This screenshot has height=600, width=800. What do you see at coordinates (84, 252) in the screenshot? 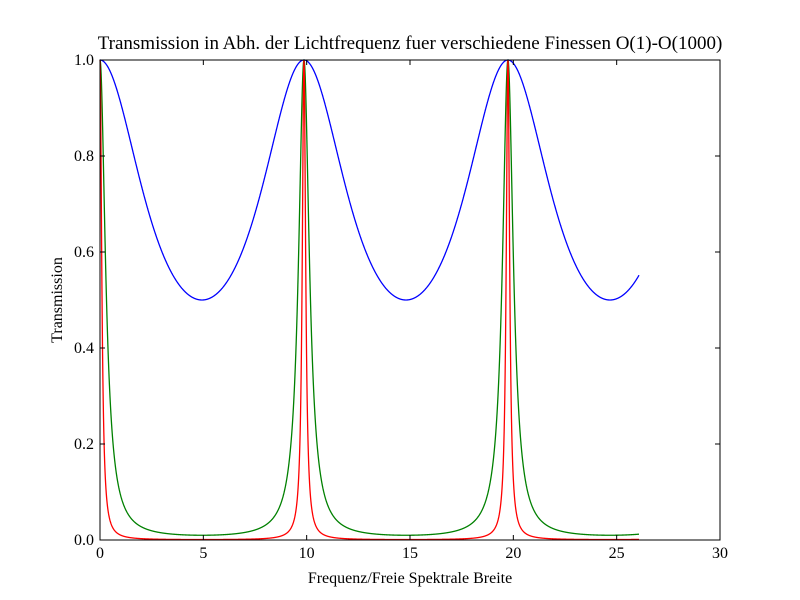
I see `y-tick-label: 0.6` at bounding box center [84, 252].